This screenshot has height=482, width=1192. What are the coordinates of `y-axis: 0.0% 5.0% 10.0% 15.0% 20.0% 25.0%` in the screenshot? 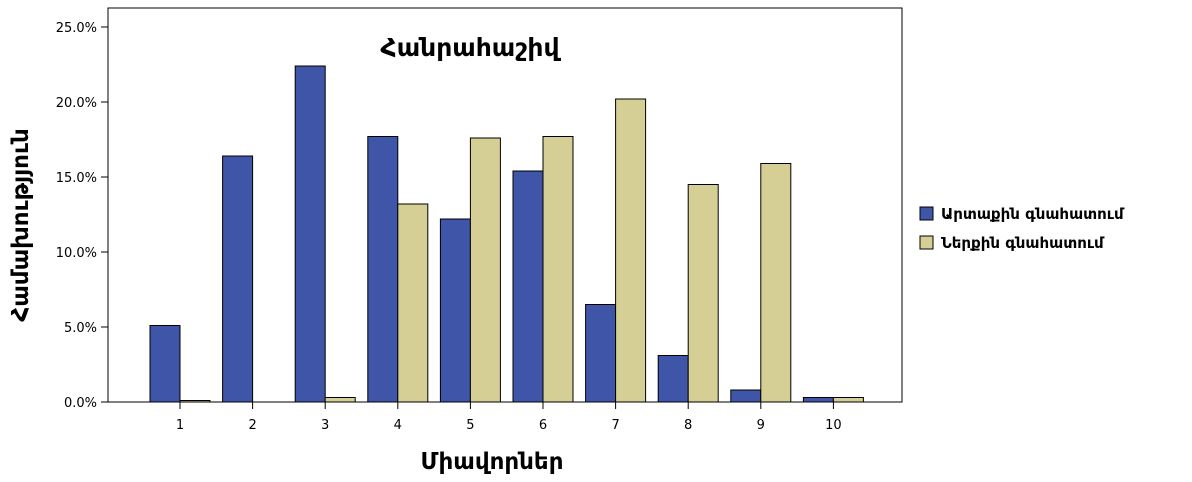 It's located at (82, 216).